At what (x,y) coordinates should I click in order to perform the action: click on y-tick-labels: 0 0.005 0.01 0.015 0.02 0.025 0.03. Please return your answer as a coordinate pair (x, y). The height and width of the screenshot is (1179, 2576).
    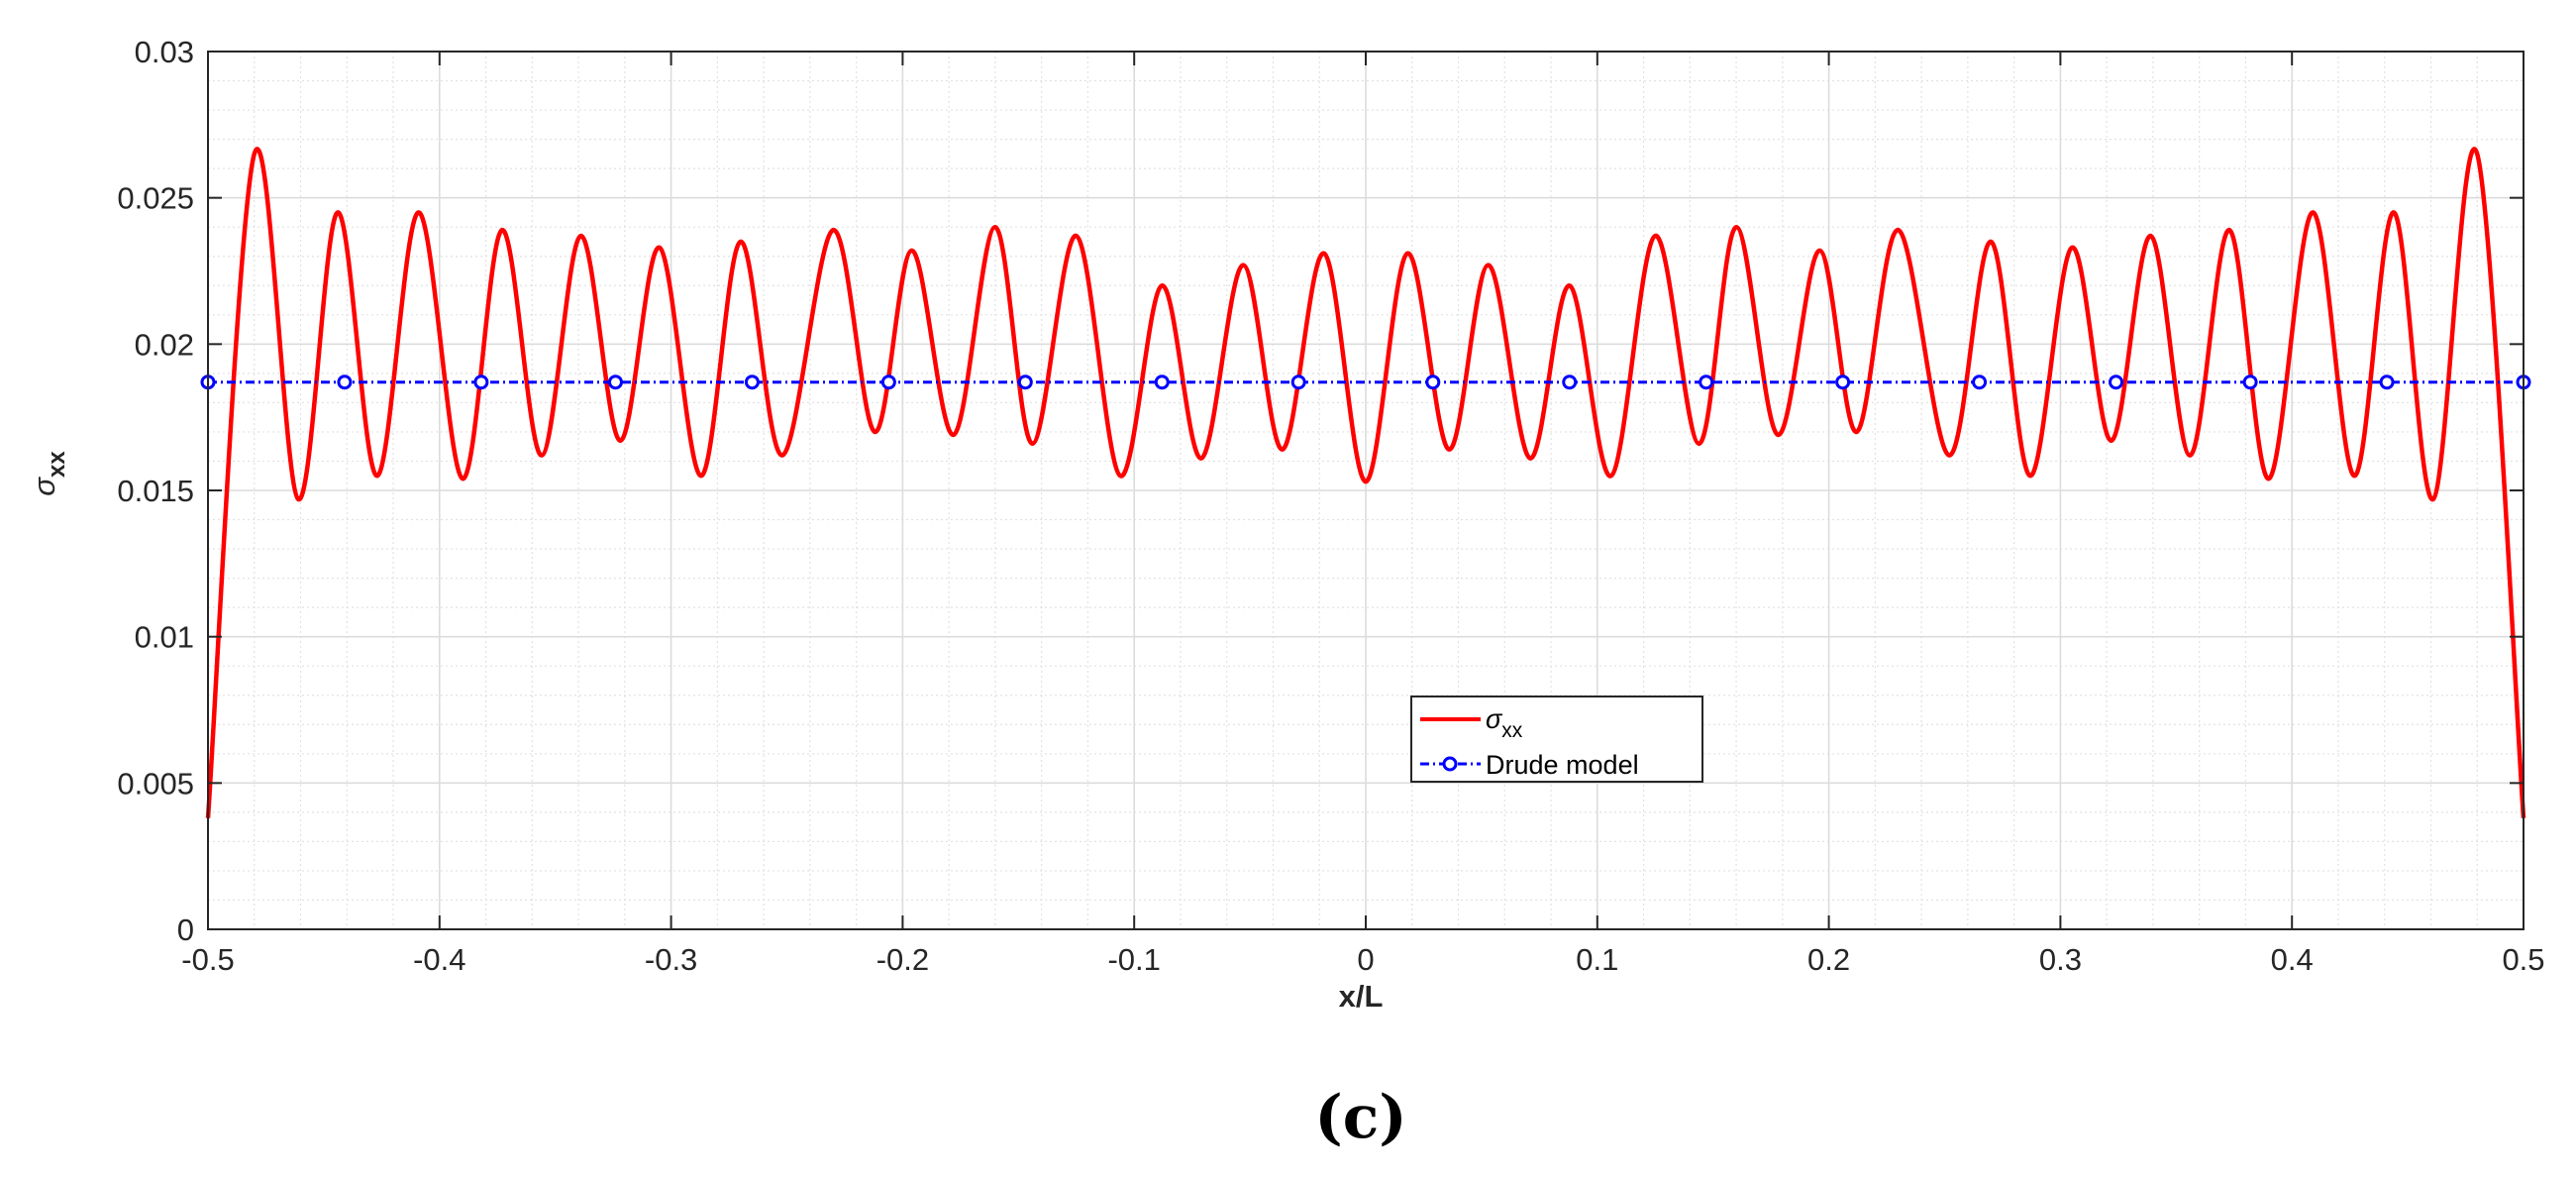
    Looking at the image, I should click on (155, 491).